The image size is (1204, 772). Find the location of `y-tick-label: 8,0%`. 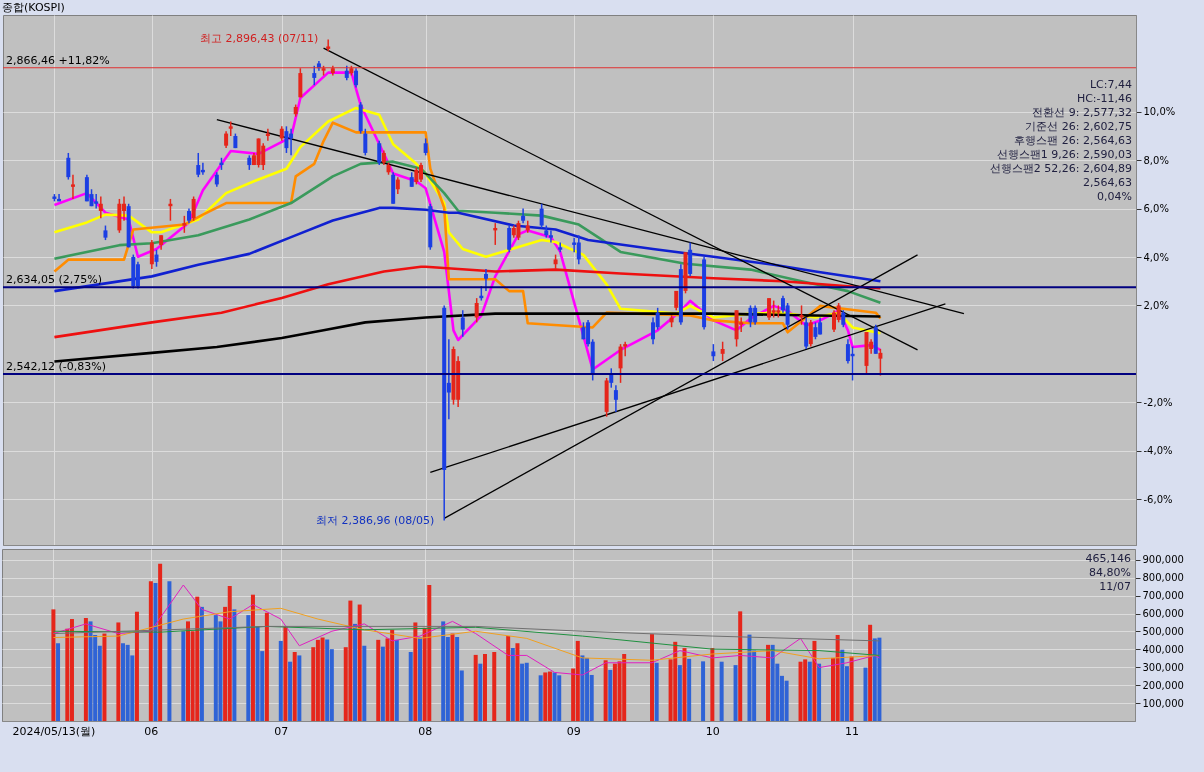

y-tick-label: 8,0% is located at coordinates (1156, 160).